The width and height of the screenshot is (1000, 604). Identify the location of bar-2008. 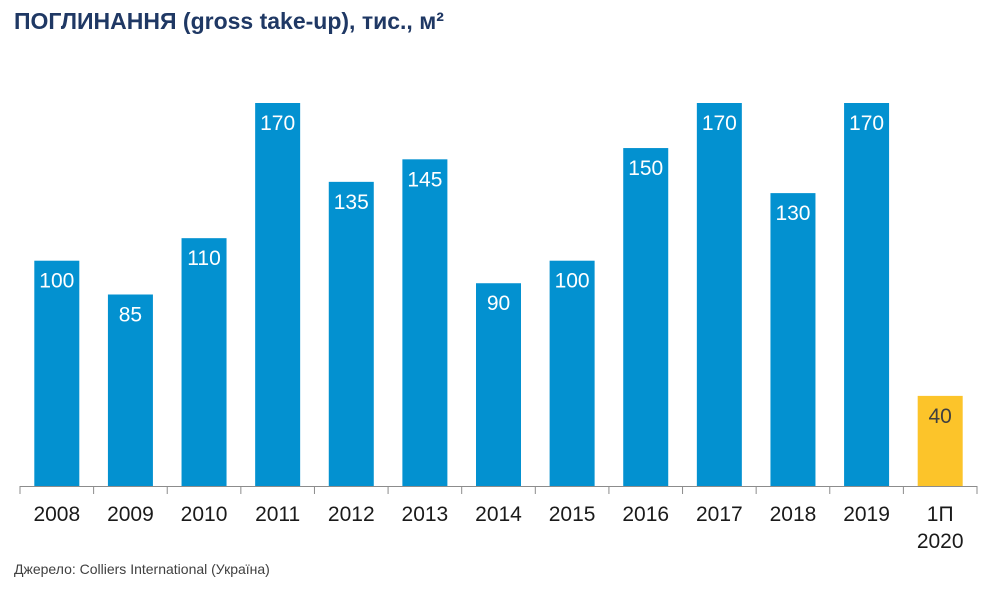
(57, 373).